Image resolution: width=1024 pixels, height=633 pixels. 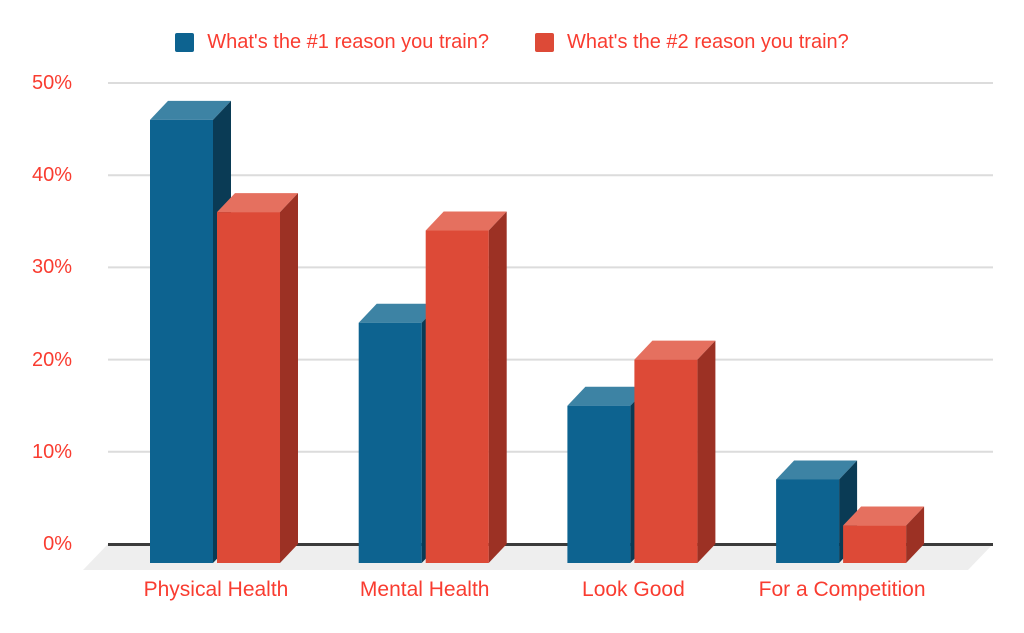 What do you see at coordinates (399, 313) in the screenshot?
I see `bar-s1-2-top-face` at bounding box center [399, 313].